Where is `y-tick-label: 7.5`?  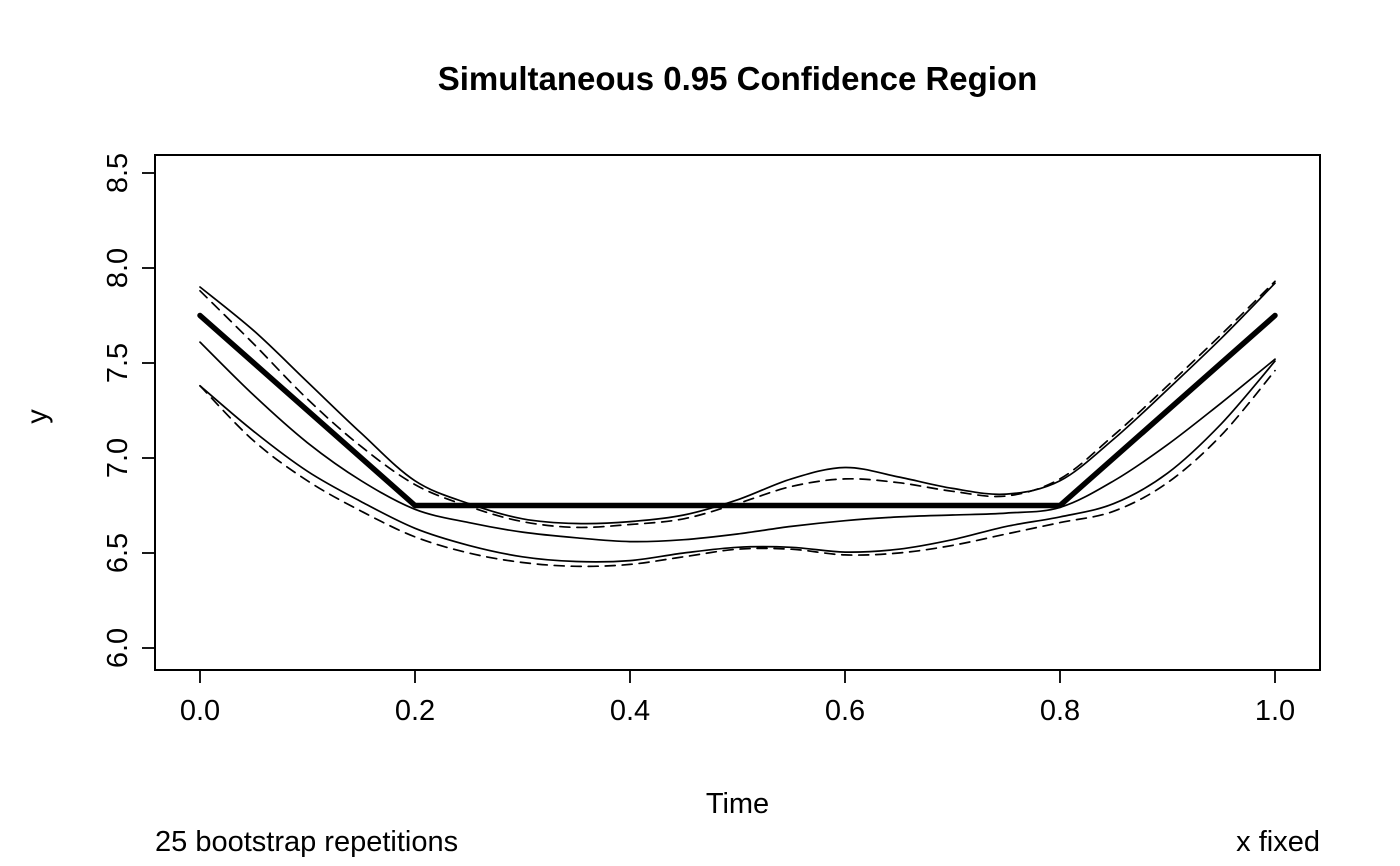 y-tick-label: 7.5 is located at coordinates (118, 363).